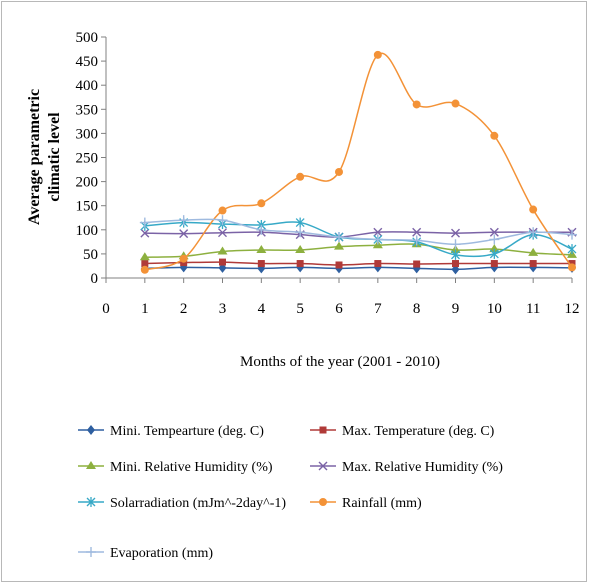 The width and height of the screenshot is (590, 585). I want to click on legend-item: Evaporation (mm), so click(145, 553).